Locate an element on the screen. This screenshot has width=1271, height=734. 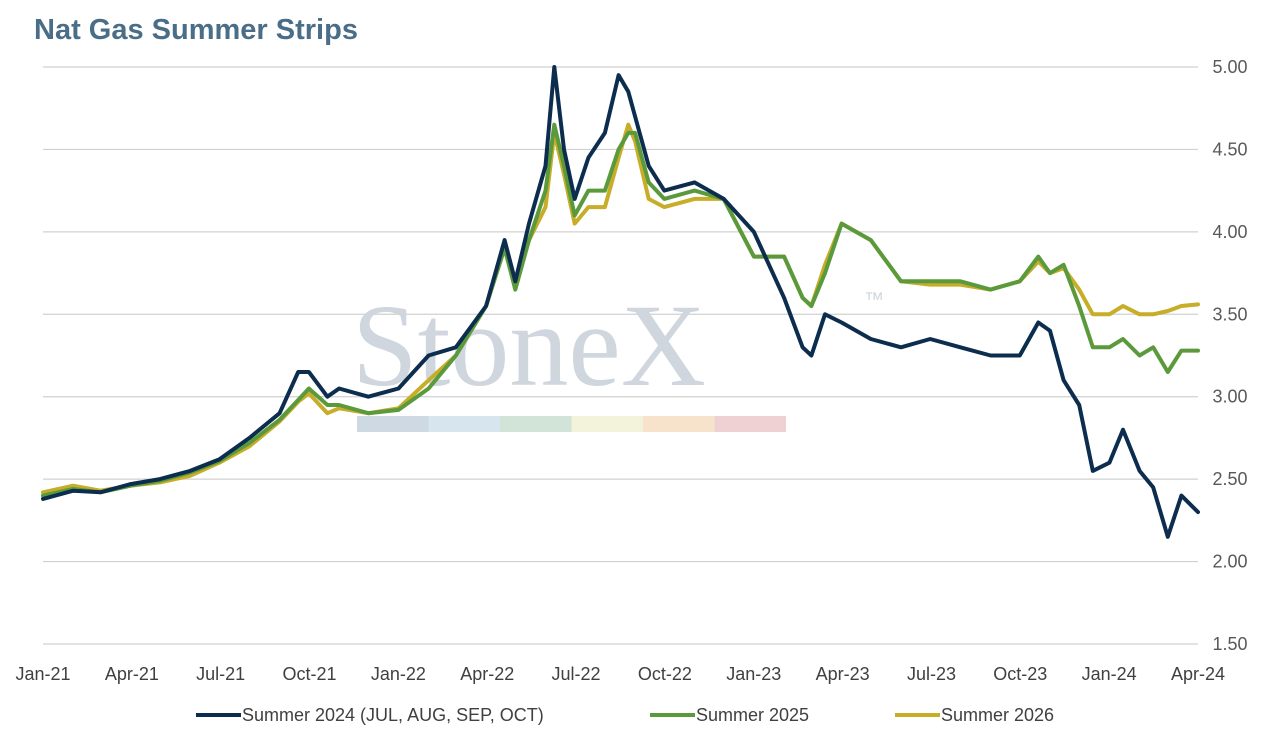
y-tick-label: 1.50 is located at coordinates (1229, 644).